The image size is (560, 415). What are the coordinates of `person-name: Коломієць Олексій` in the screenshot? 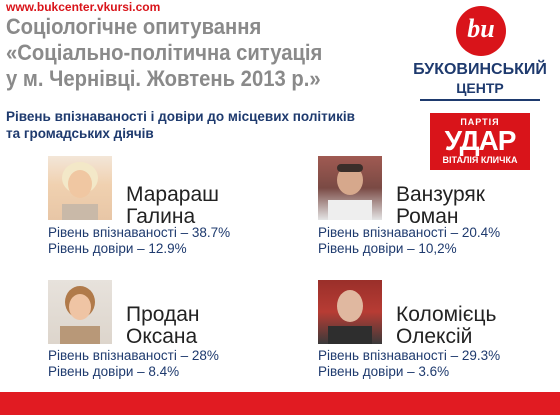 It's located at (446, 326).